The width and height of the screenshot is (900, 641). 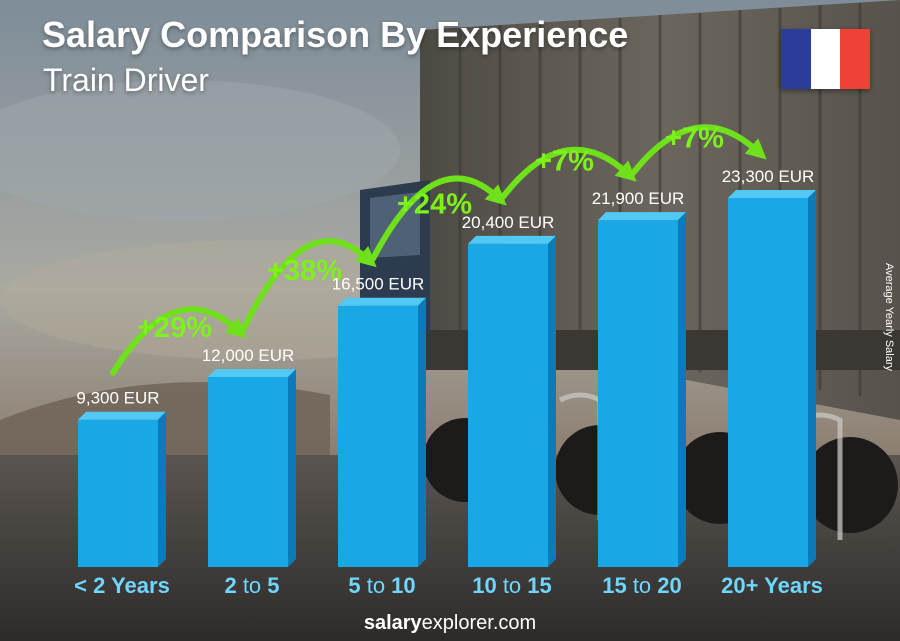 I want to click on increase-label-0: +29%, so click(x=174, y=328).